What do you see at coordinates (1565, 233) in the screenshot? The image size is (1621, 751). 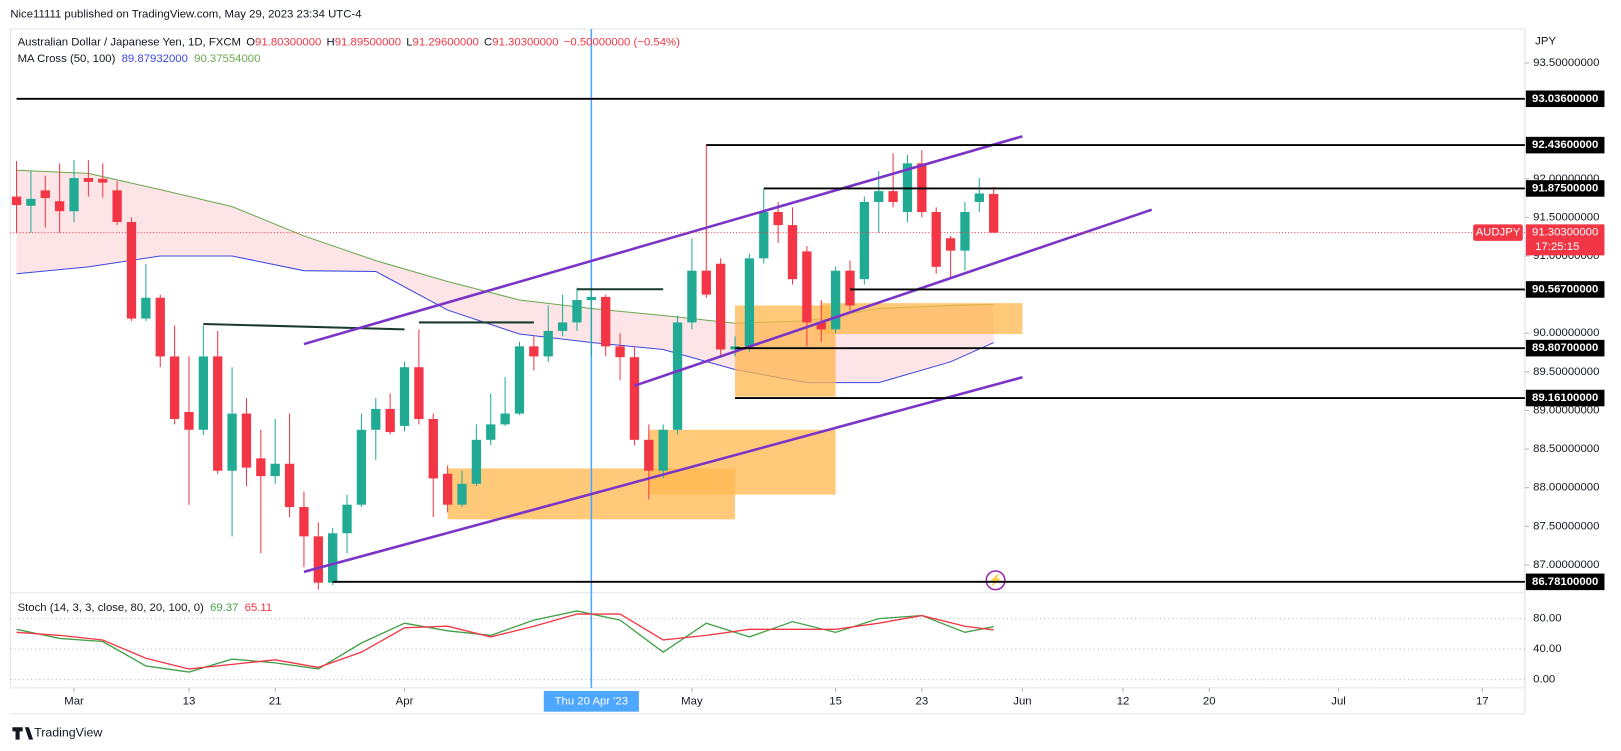 I see `last-price-label: 91.30300000` at bounding box center [1565, 233].